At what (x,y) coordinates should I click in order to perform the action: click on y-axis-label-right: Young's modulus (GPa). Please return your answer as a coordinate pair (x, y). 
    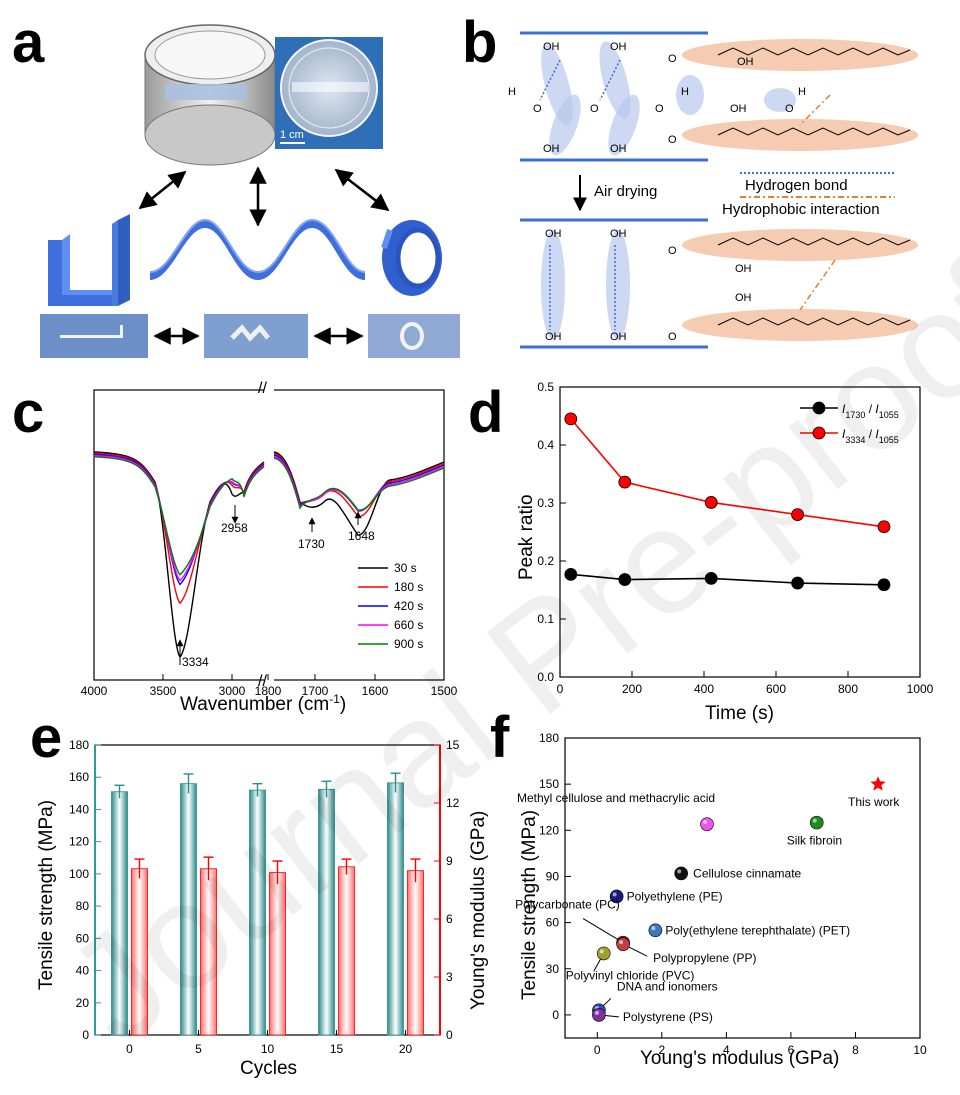
    Looking at the image, I should click on (478, 910).